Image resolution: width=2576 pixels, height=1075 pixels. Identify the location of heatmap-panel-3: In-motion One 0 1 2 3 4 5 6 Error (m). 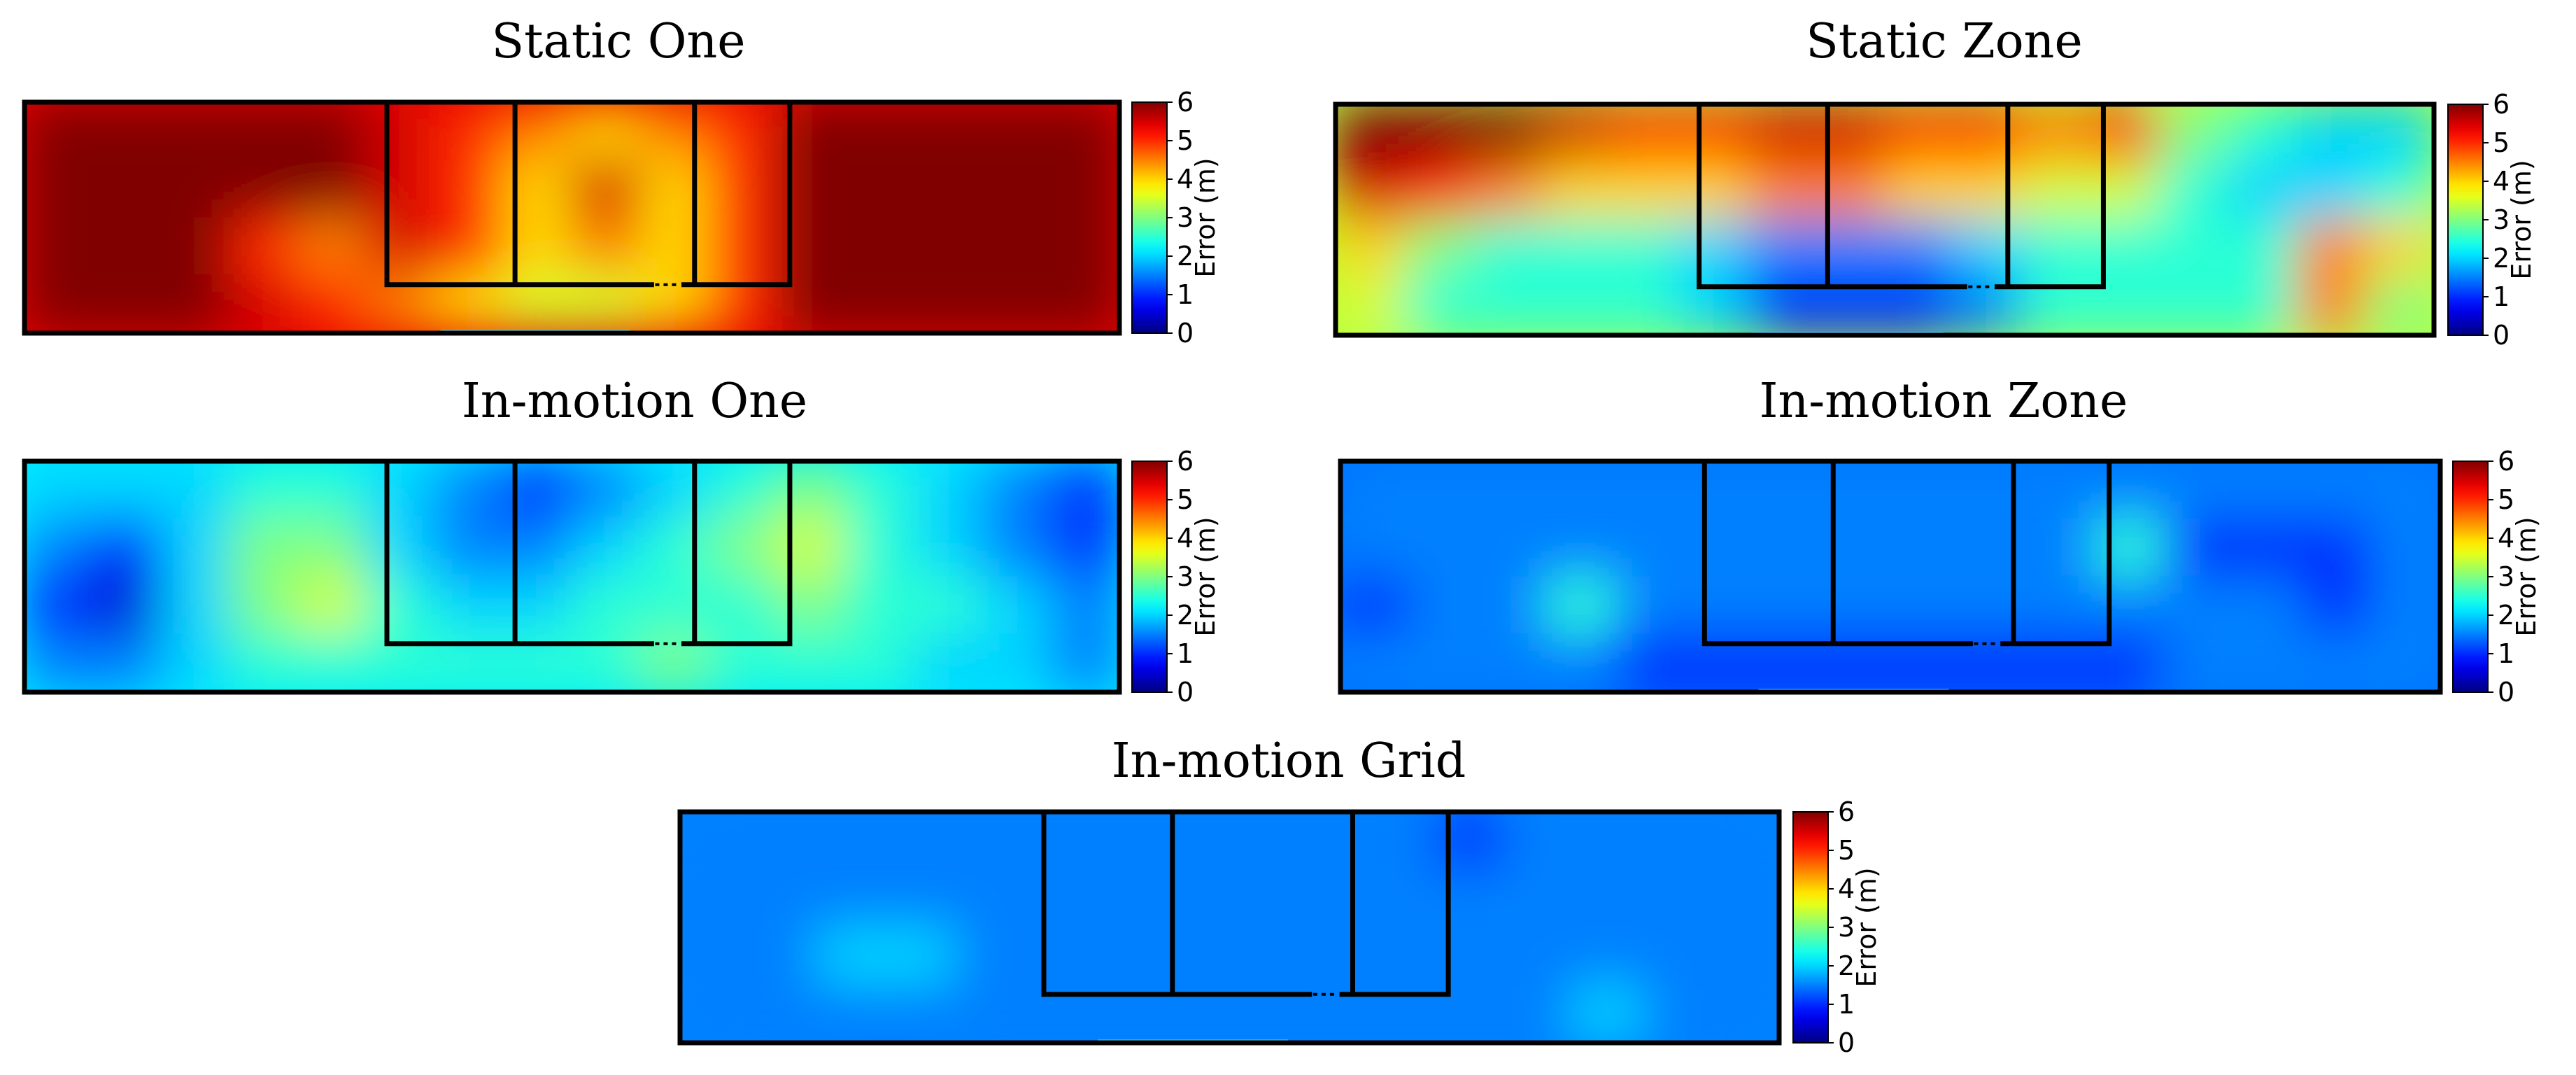
(621, 541).